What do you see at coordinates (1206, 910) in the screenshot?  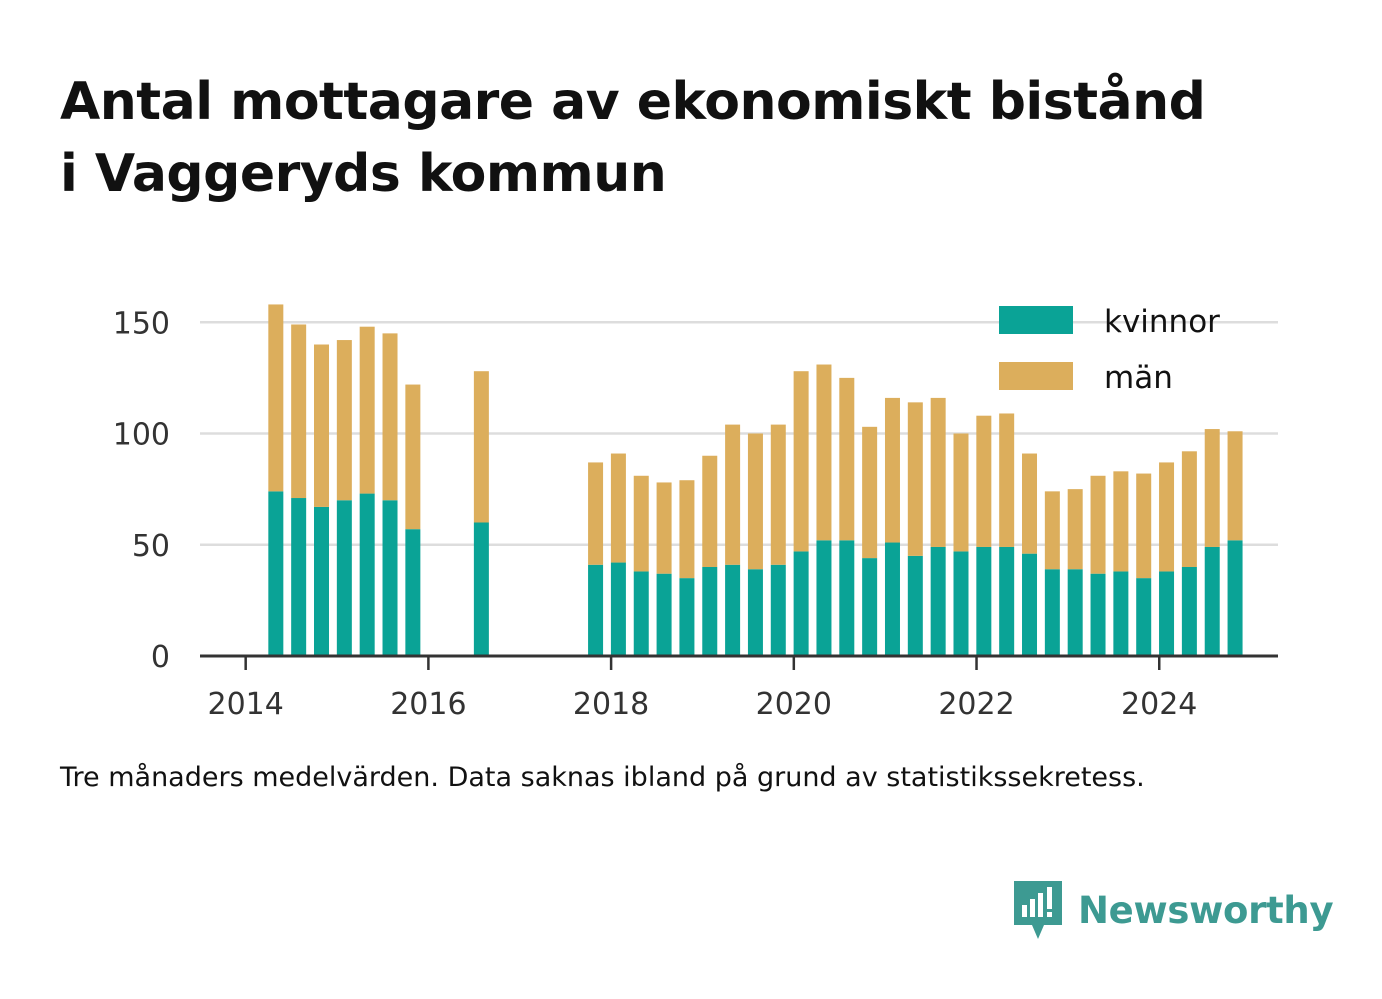 I see `brand-name: Newsworthy` at bounding box center [1206, 910].